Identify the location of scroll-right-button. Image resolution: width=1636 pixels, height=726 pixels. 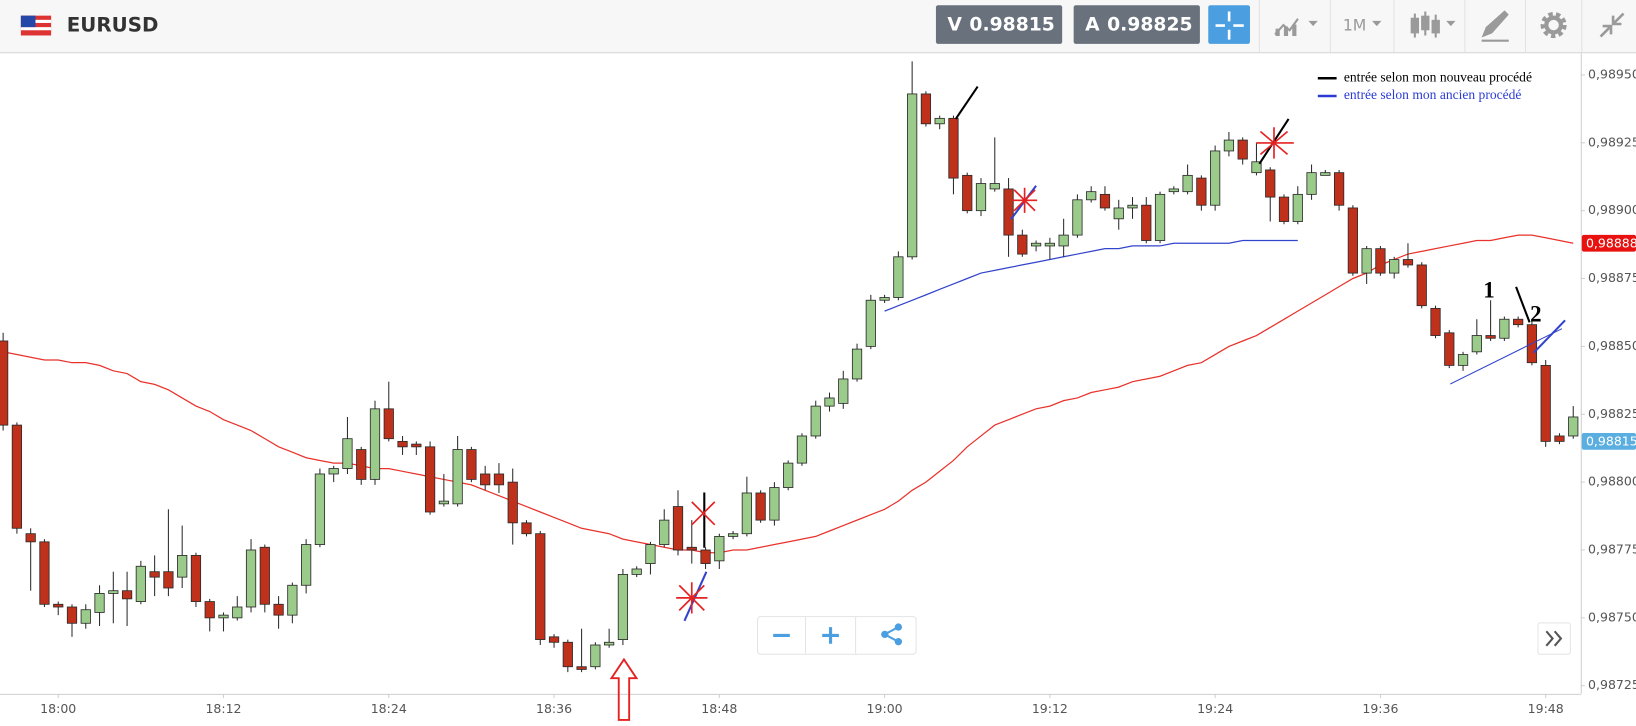
(1554, 638).